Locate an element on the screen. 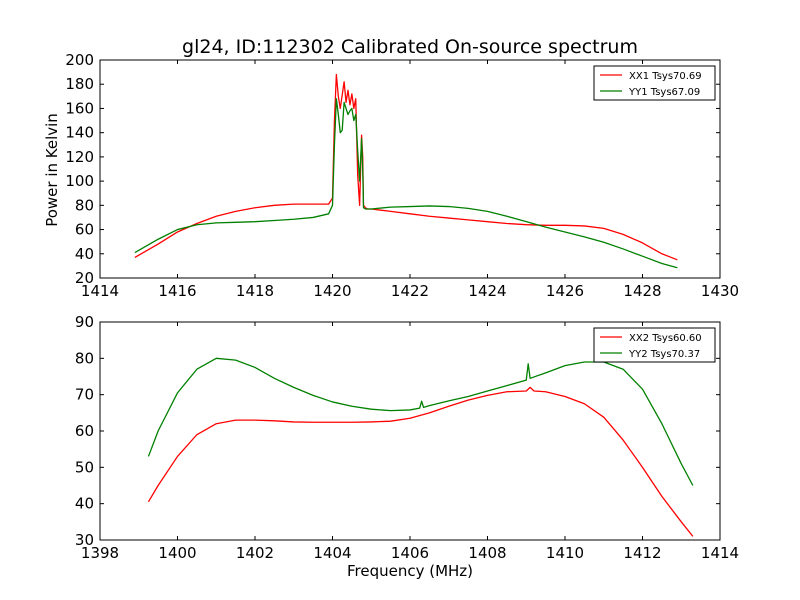  legend-entry-label: XX1 Tsys70.69 is located at coordinates (665, 76).